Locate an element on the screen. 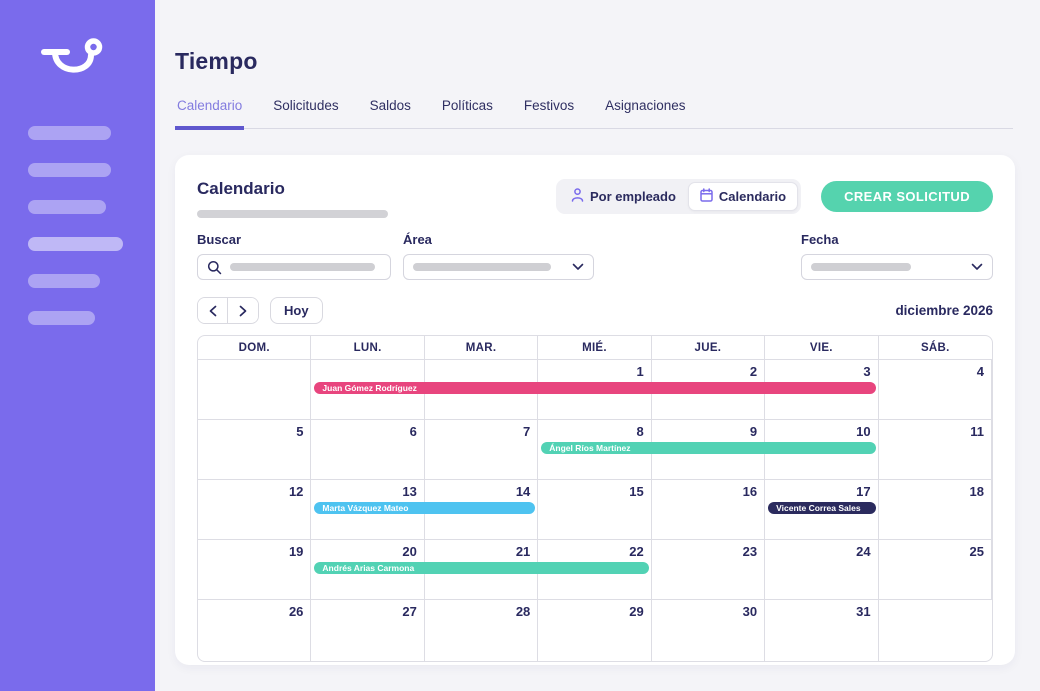 The width and height of the screenshot is (1040, 691). chevron-right-icon is located at coordinates (243, 311).